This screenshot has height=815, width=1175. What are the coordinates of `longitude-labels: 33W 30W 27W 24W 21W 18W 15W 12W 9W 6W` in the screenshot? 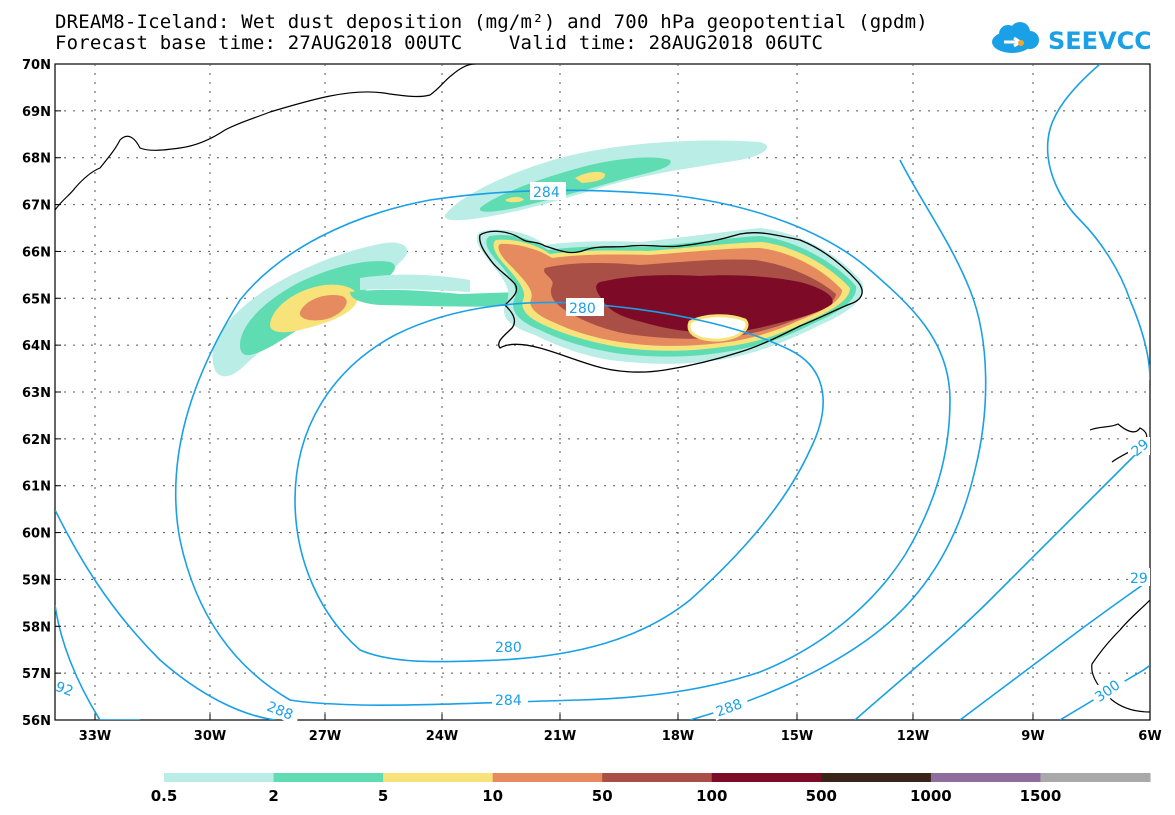 It's located at (620, 729).